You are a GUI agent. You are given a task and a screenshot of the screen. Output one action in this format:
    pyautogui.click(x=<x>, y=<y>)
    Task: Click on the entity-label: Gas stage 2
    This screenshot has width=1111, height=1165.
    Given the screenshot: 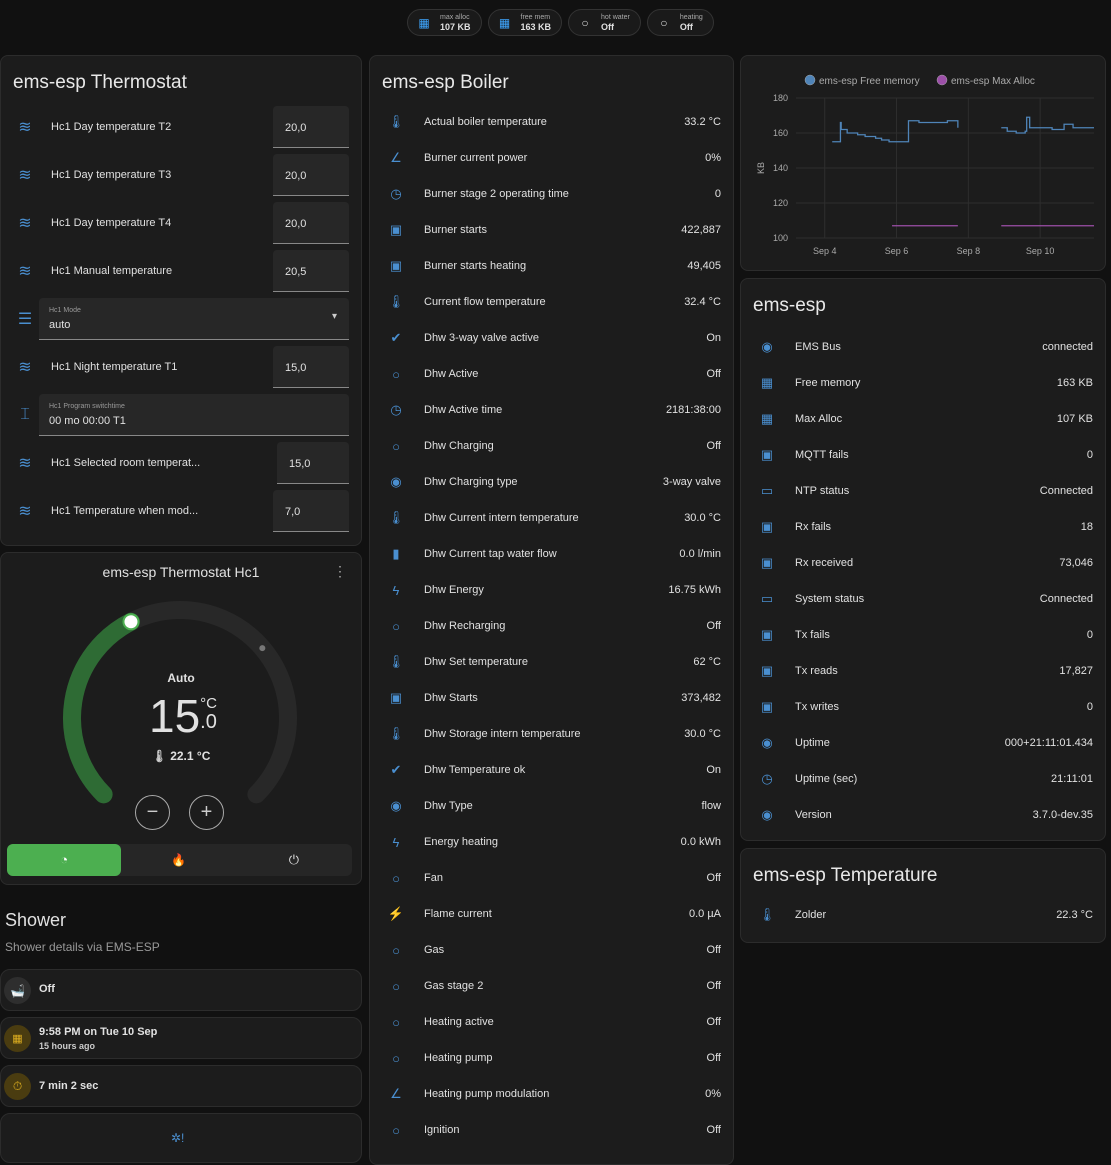 What is the action you would take?
    pyautogui.click(x=454, y=986)
    